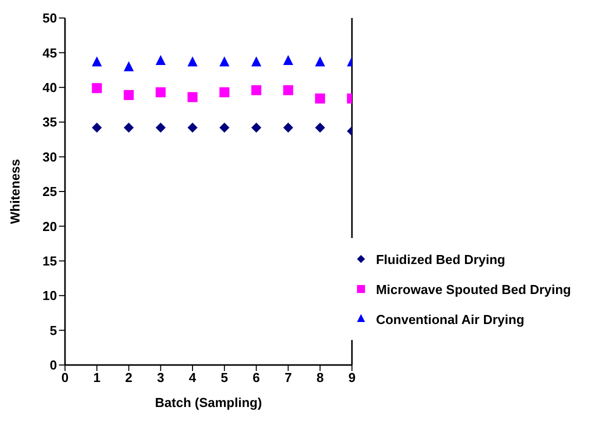 The image size is (591, 425). Describe the element at coordinates (49, 226) in the screenshot. I see `y-tick-label: 20` at that location.